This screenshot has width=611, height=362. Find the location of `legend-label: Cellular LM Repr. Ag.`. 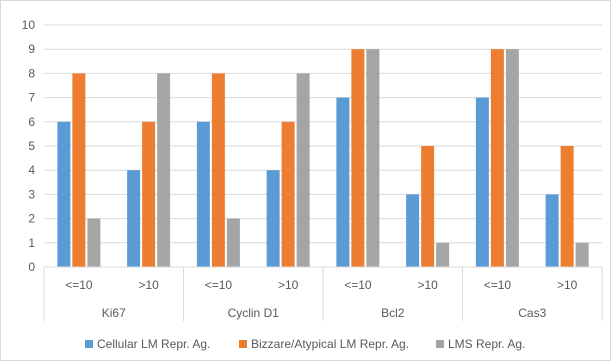

legend-label: Cellular LM Repr. Ag. is located at coordinates (153, 344).